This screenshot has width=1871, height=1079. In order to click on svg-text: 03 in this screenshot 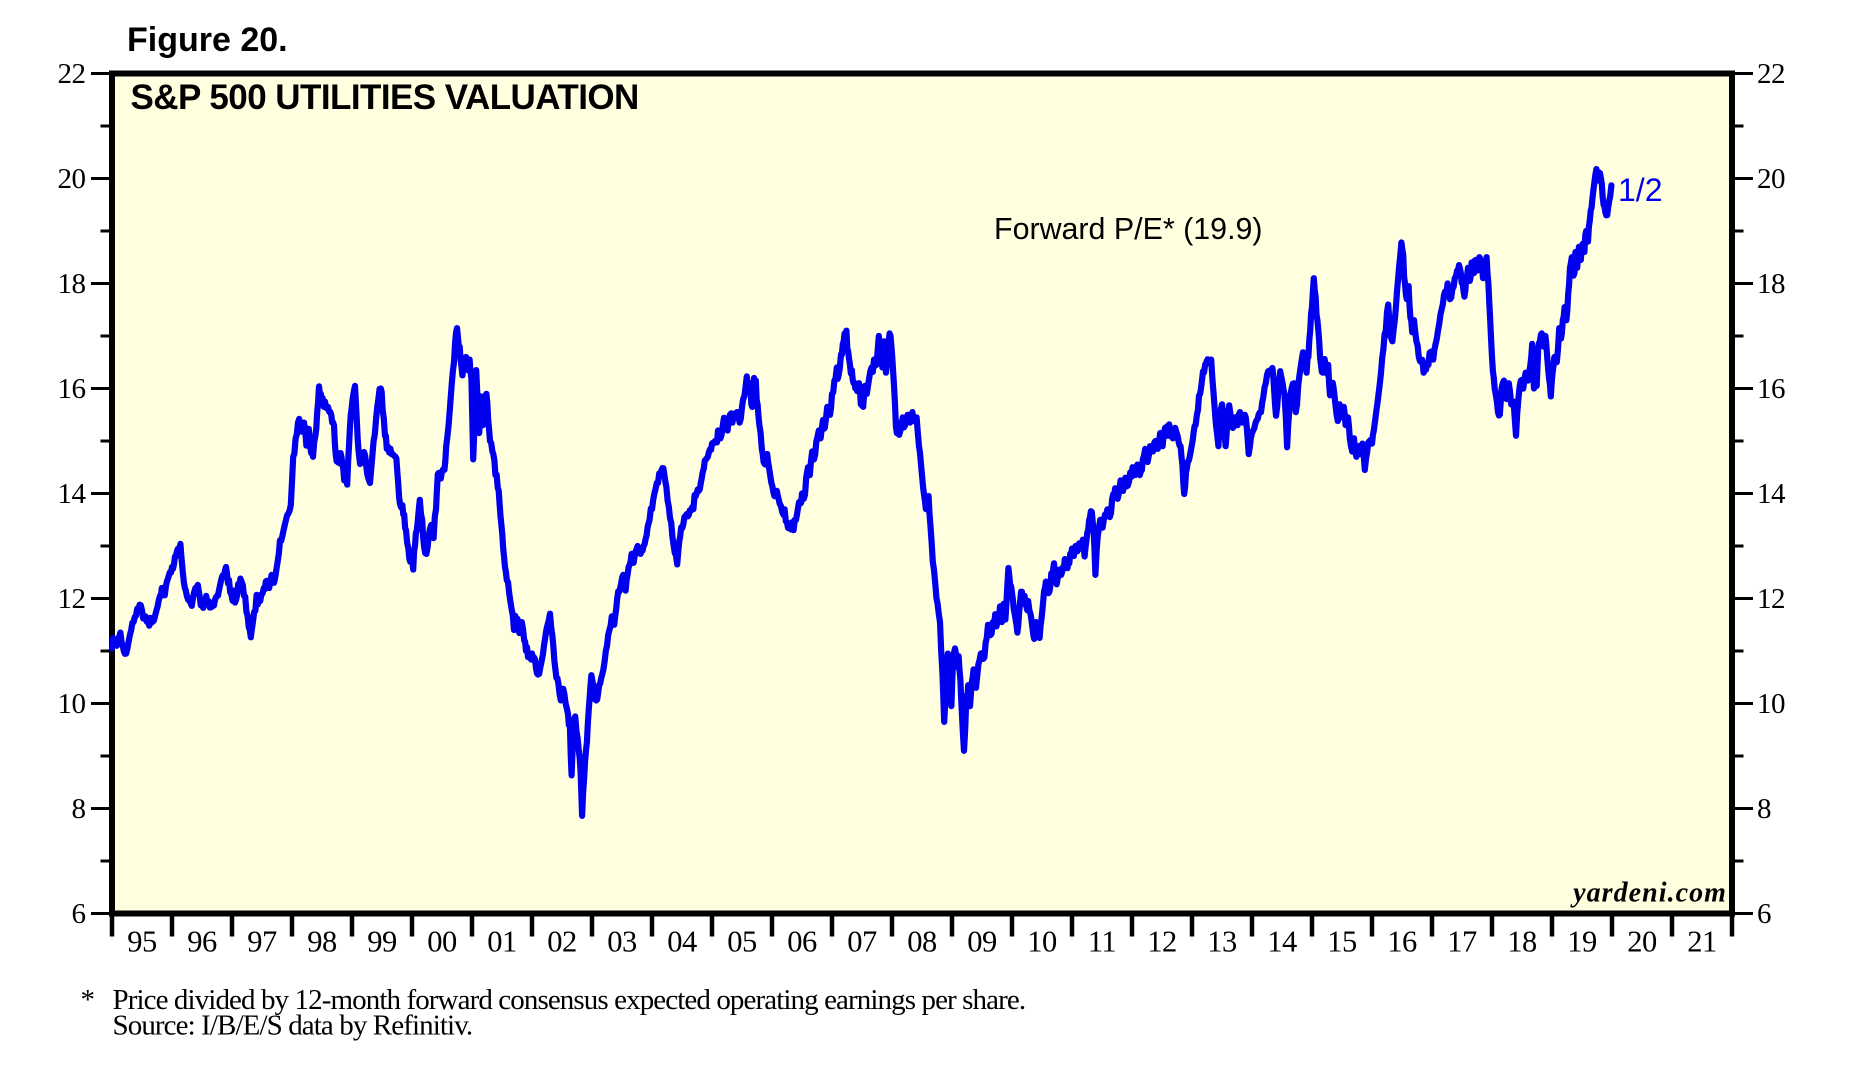, I will do `click(622, 942)`.